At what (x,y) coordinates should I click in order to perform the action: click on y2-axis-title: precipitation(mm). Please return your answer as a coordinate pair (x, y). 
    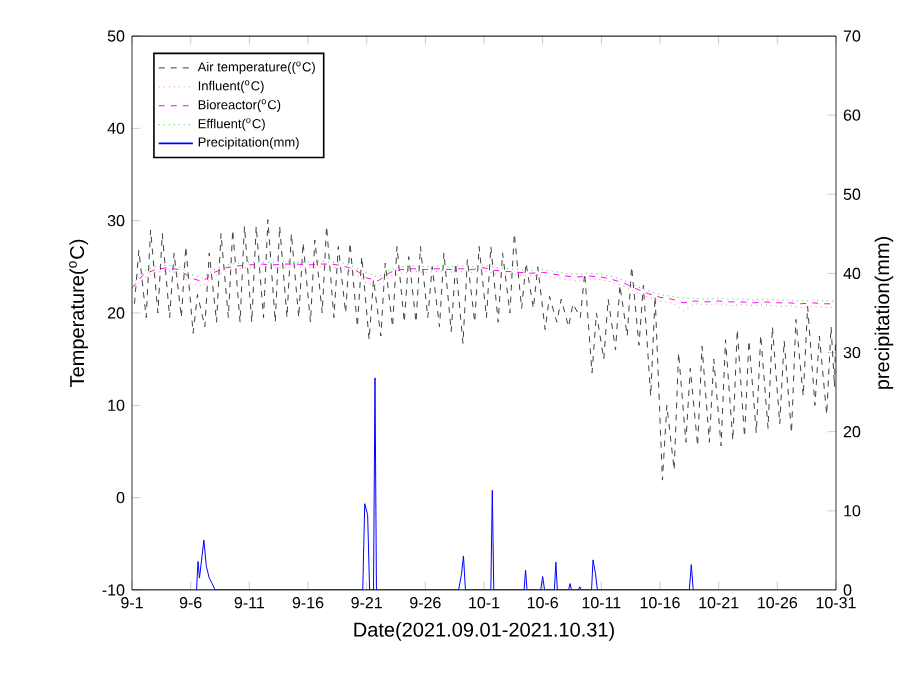
    Looking at the image, I should click on (884, 313).